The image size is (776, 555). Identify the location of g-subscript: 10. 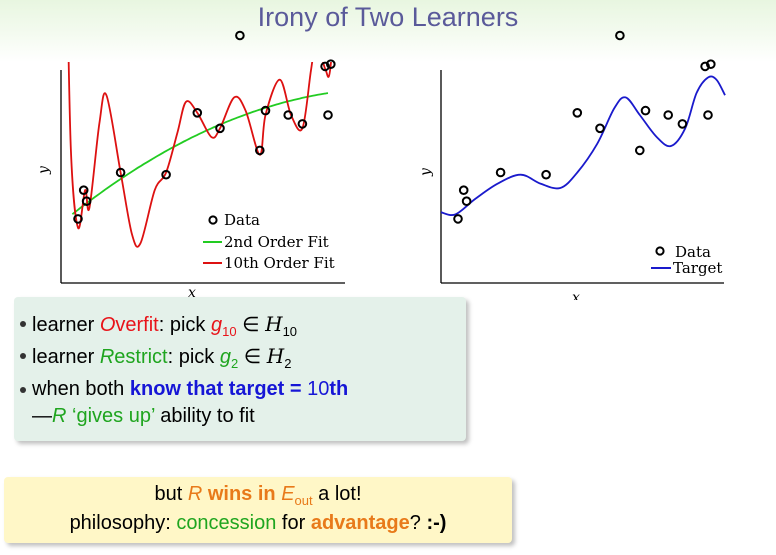
(229, 331).